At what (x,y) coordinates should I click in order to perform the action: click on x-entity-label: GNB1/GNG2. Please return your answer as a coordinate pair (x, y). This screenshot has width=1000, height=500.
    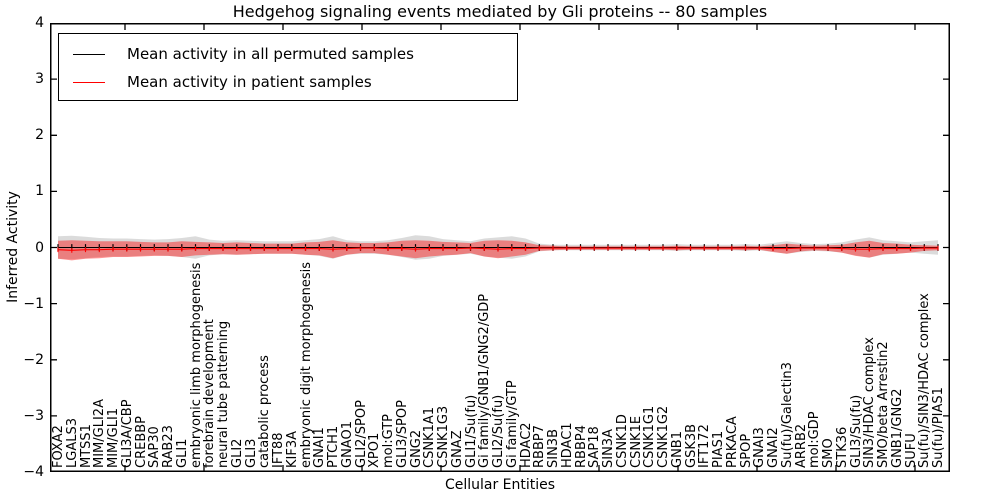
    Looking at the image, I should click on (897, 428).